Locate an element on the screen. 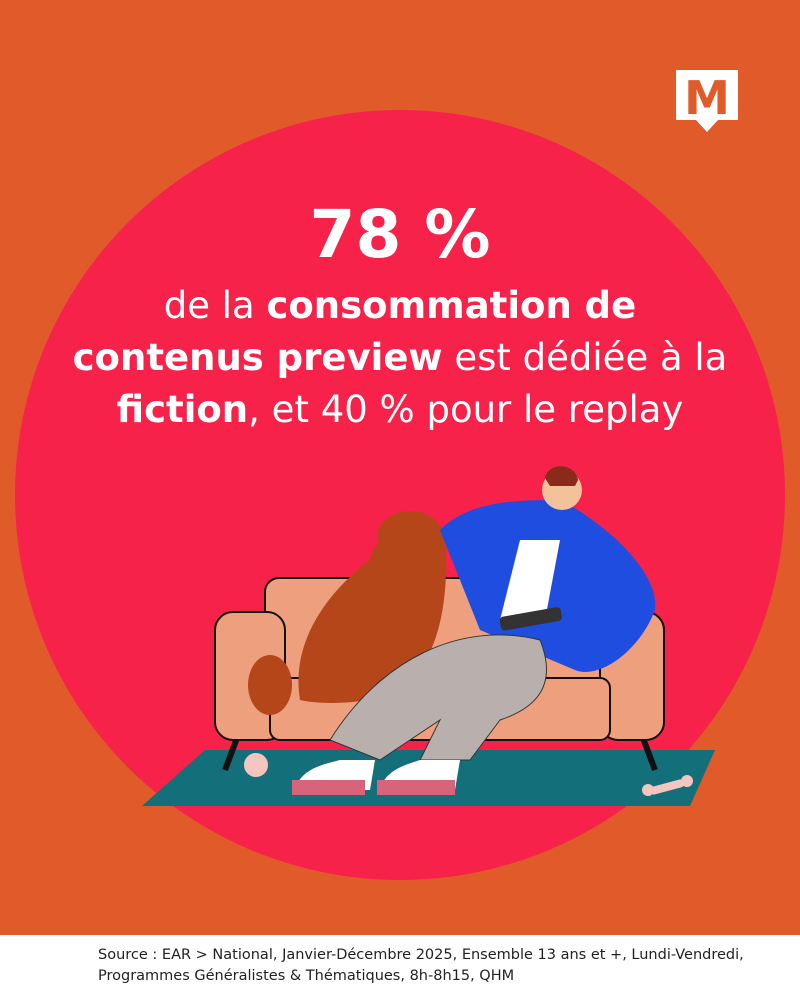 The height and width of the screenshot is (1000, 800). logo-shape is located at coordinates (707, 101).